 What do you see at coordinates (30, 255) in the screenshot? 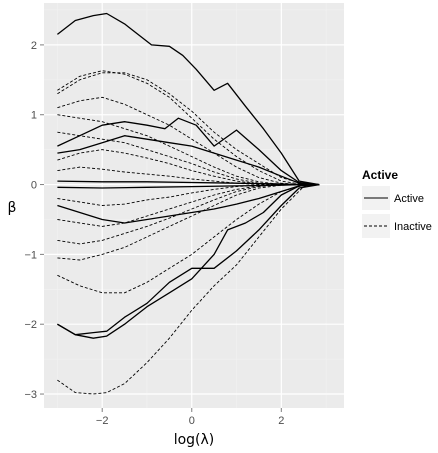
I see `y-tick-label: −1` at bounding box center [30, 255].